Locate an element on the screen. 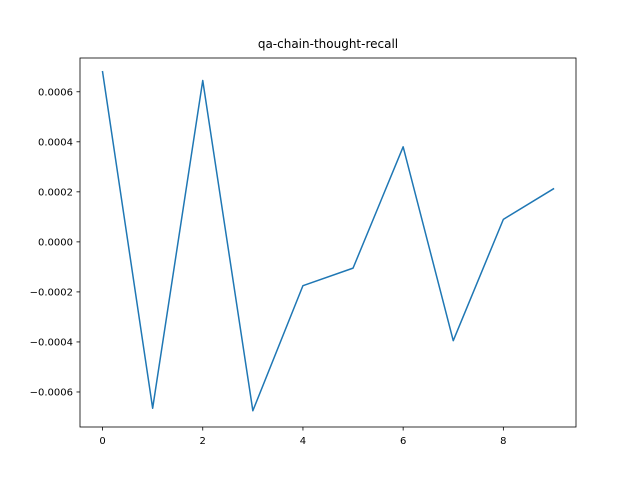  y-tick-label: 0.0004 is located at coordinates (55, 142).